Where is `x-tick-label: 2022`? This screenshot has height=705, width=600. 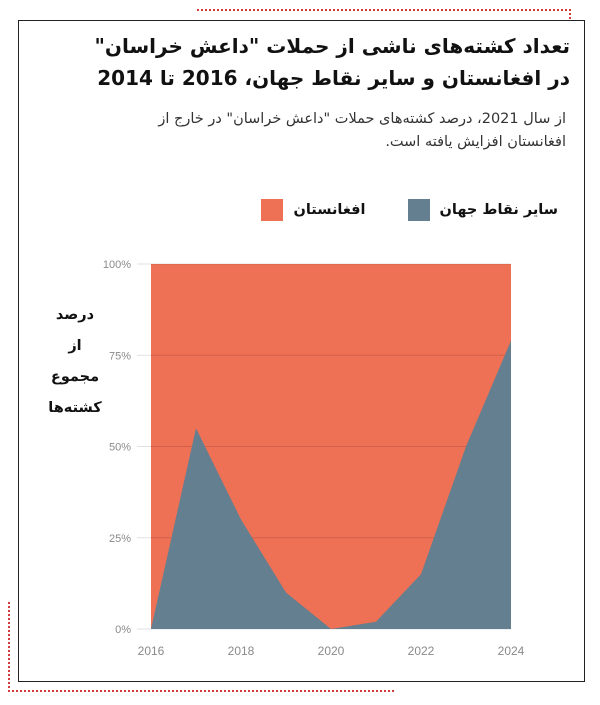
x-tick-label: 2022 is located at coordinates (421, 651).